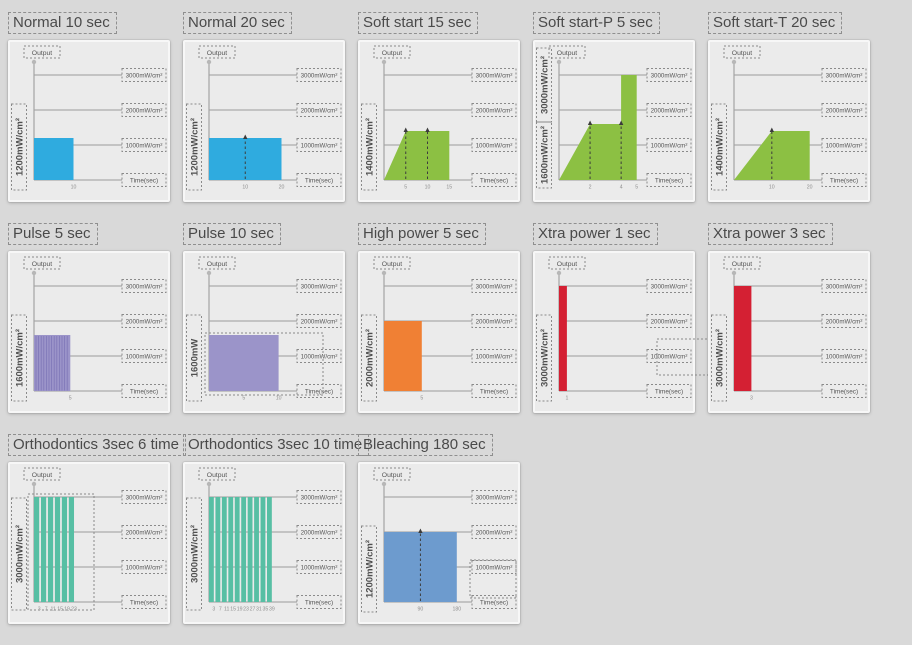 The image size is (912, 645). What do you see at coordinates (282, 188) in the screenshot?
I see `x-tick-label: 20` at bounding box center [282, 188].